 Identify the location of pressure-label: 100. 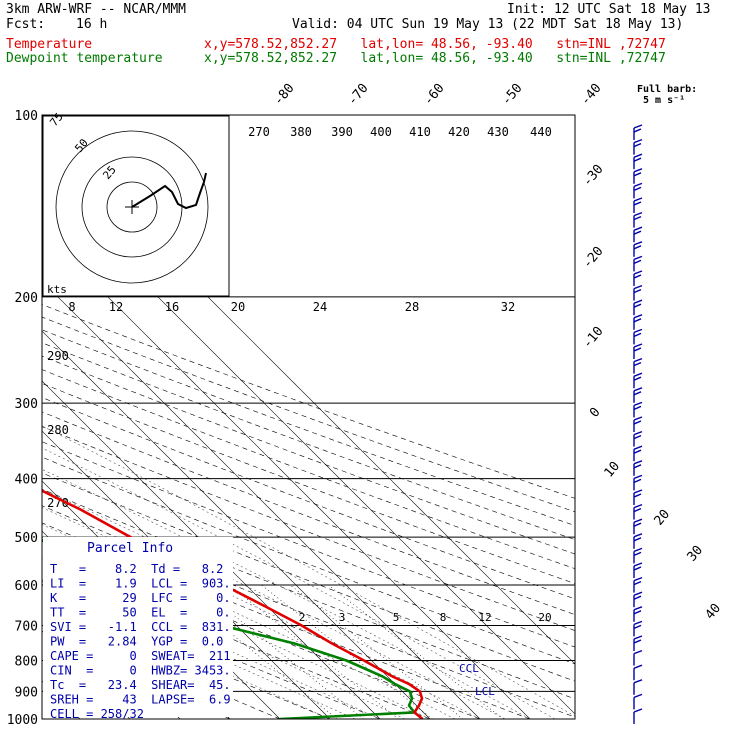
(26, 116).